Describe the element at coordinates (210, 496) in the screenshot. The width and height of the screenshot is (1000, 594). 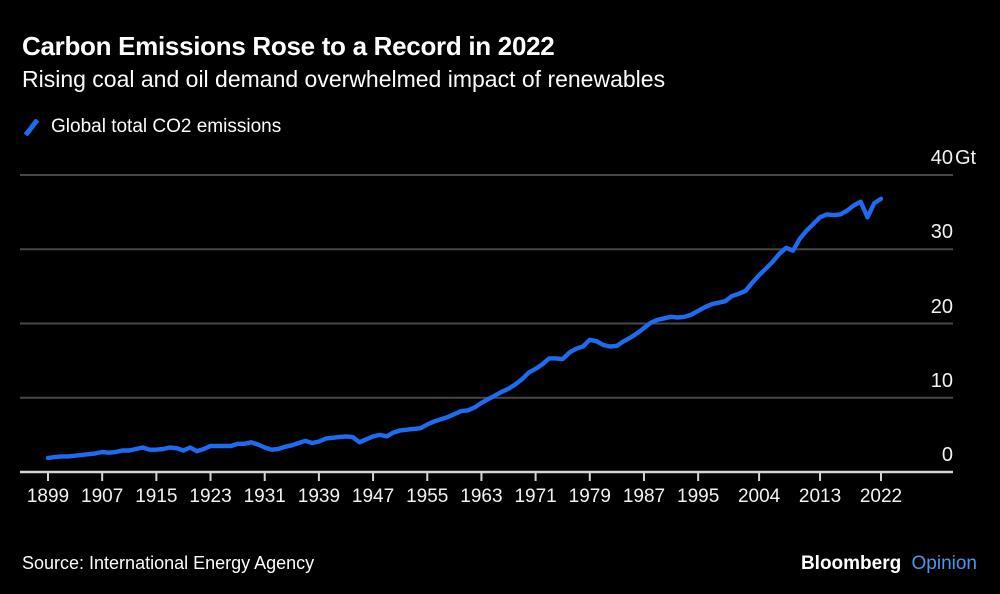
I see `x-axis-label: 1923` at that location.